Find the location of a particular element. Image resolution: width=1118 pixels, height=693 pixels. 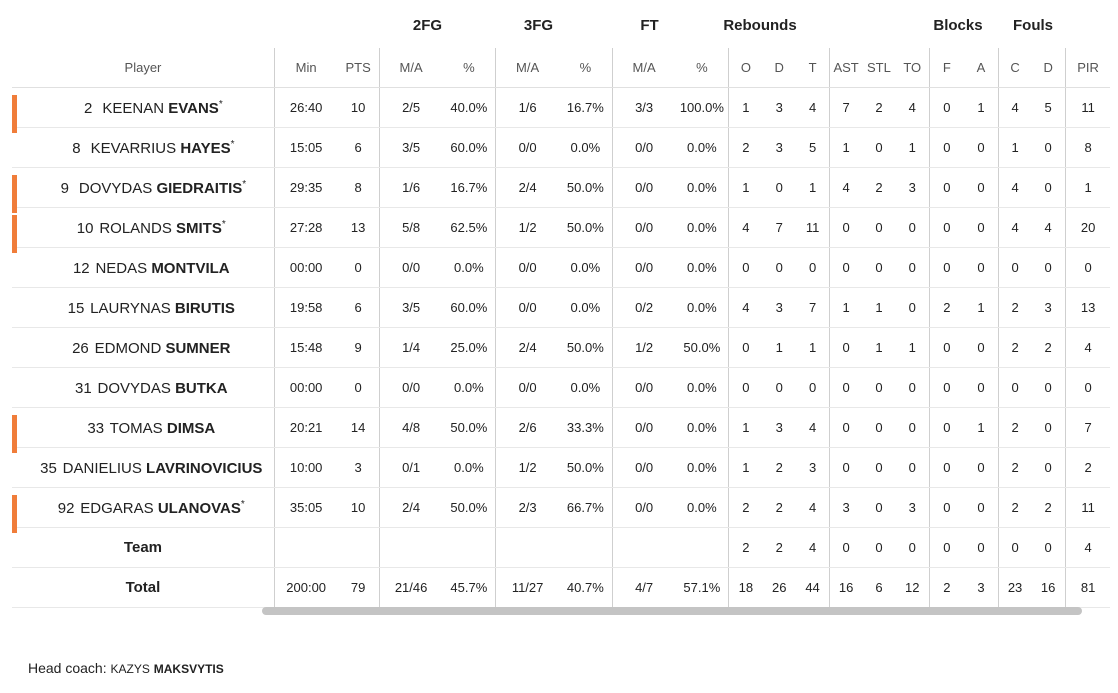

player-number: 33 is located at coordinates (96, 428).